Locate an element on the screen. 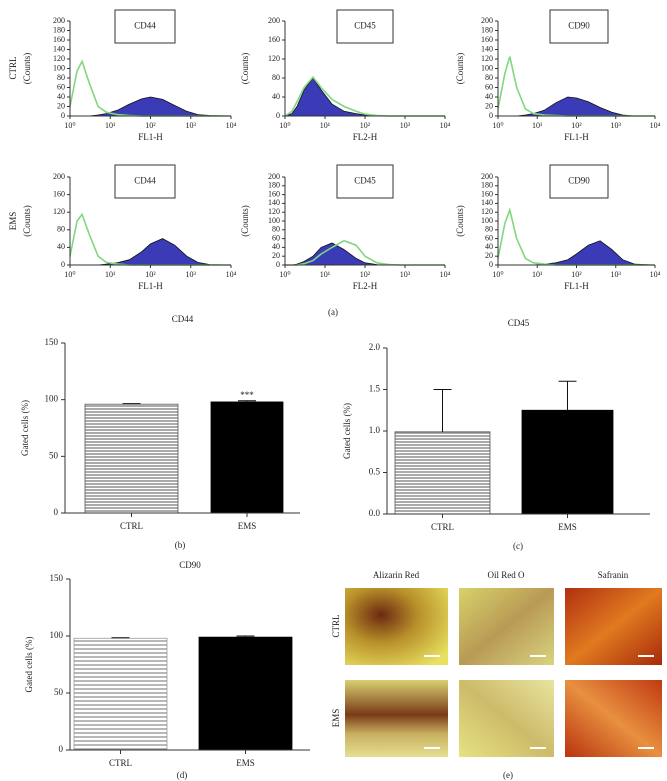 The width and height of the screenshot is (667, 781). y-tick-label: 0.0 is located at coordinates (375, 513).